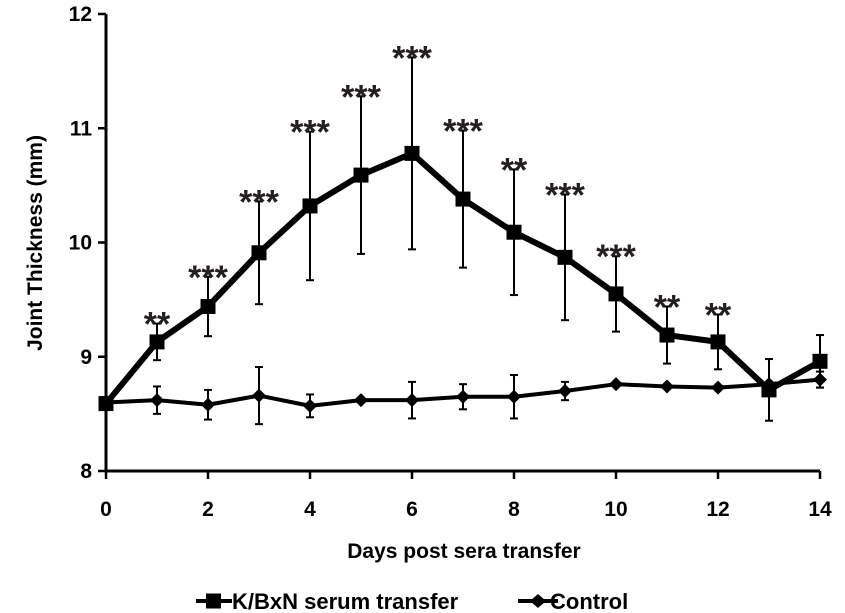 Image resolution: width=845 pixels, height=613 pixels. Describe the element at coordinates (463, 551) in the screenshot. I see `x-axis-title: Days post sera transfer` at that location.